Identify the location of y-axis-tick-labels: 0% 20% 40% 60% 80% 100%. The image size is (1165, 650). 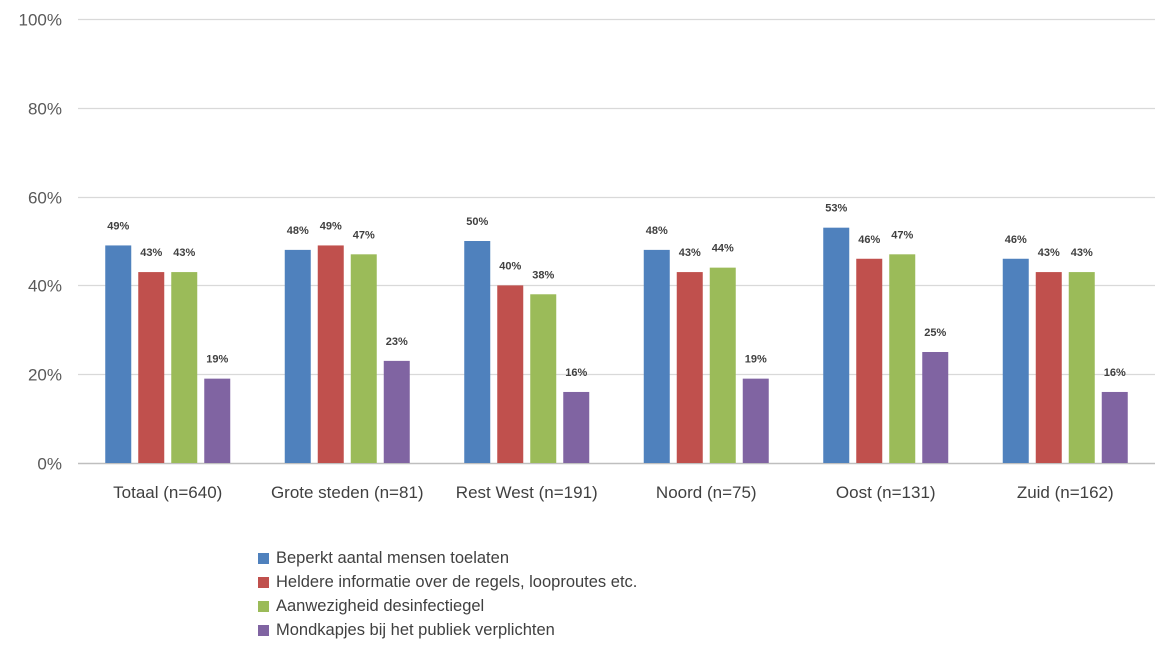
(40, 242).